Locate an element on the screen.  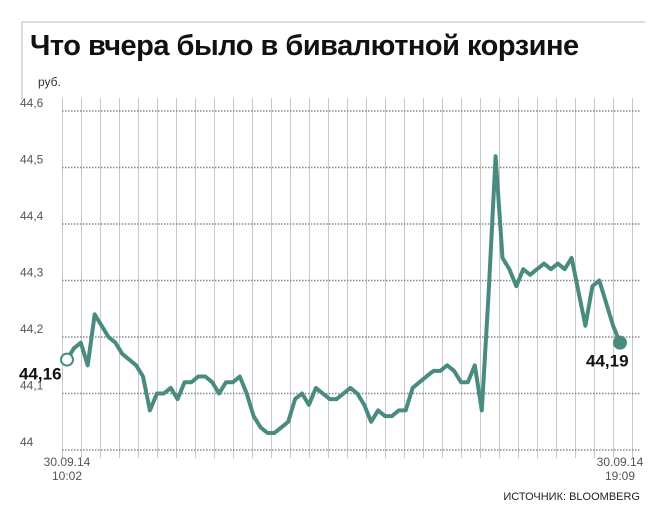
y-tick-label: 44,5 is located at coordinates (32, 160).